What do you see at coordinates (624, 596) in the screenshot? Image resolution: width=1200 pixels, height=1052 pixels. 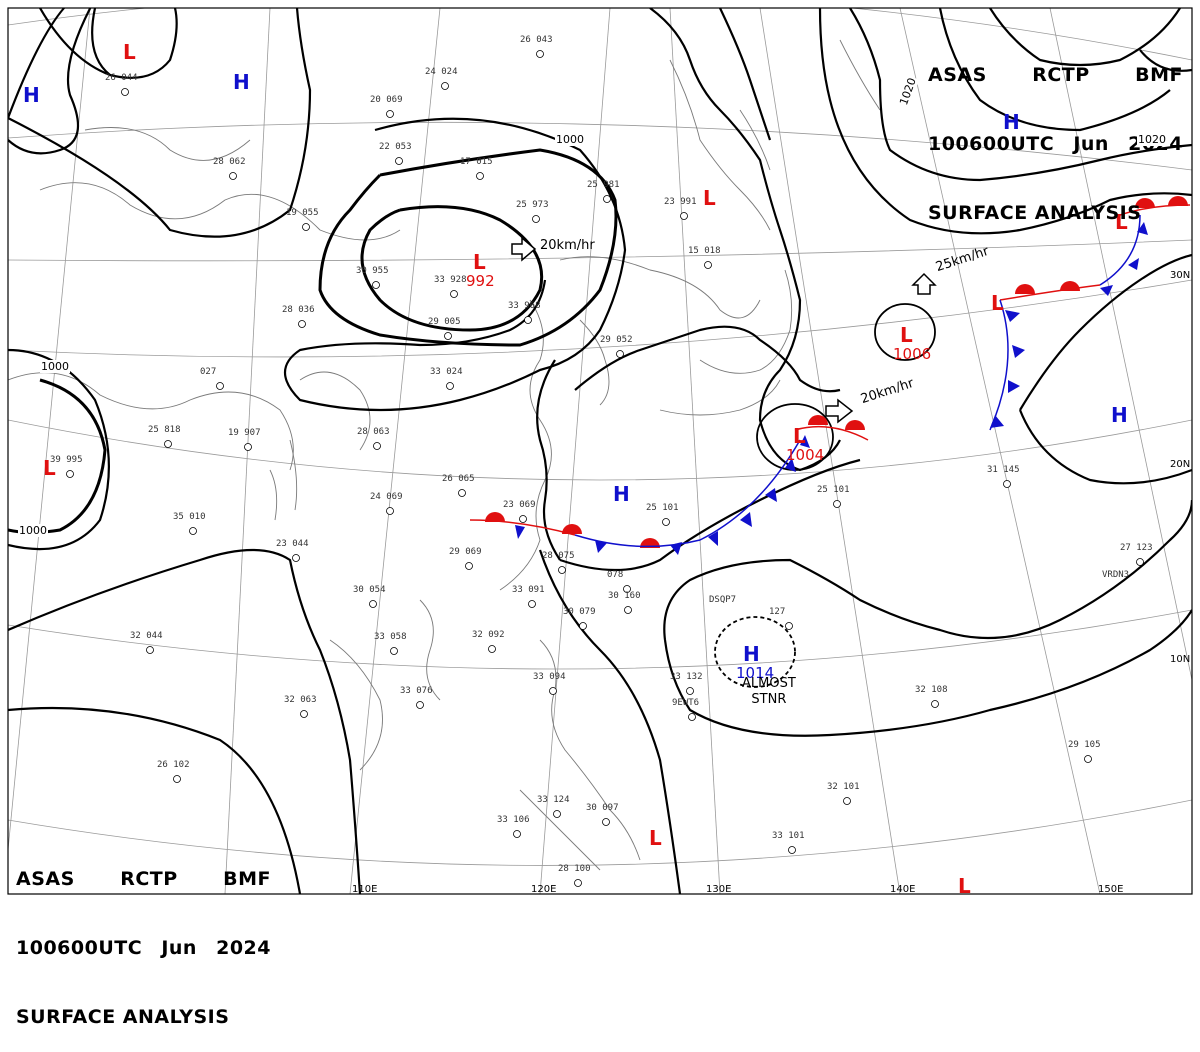 I see `station-report: 30 160` at bounding box center [624, 596].